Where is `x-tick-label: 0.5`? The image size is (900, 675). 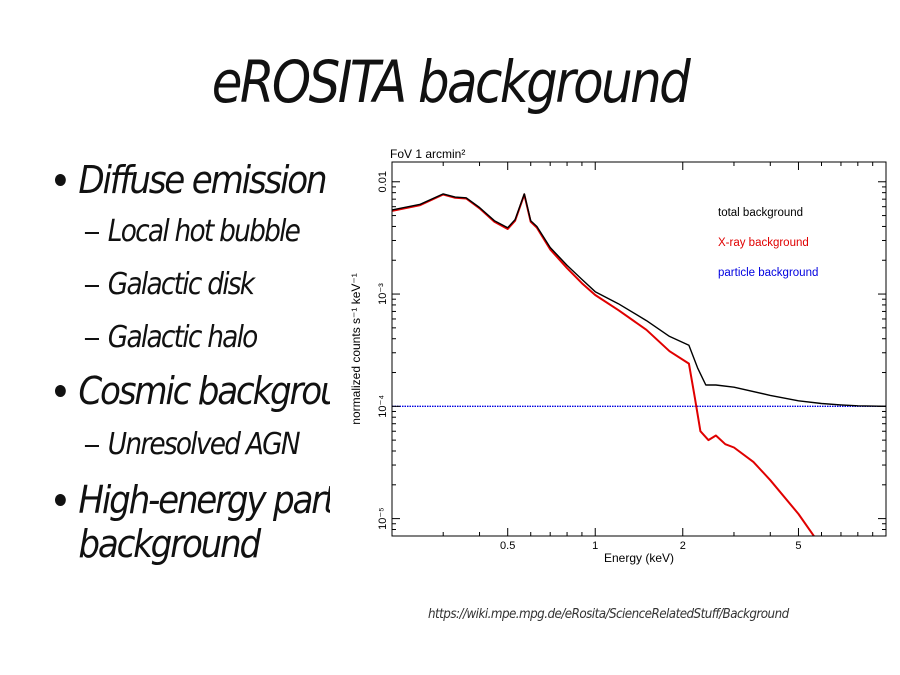 x-tick-label: 0.5 is located at coordinates (507, 546).